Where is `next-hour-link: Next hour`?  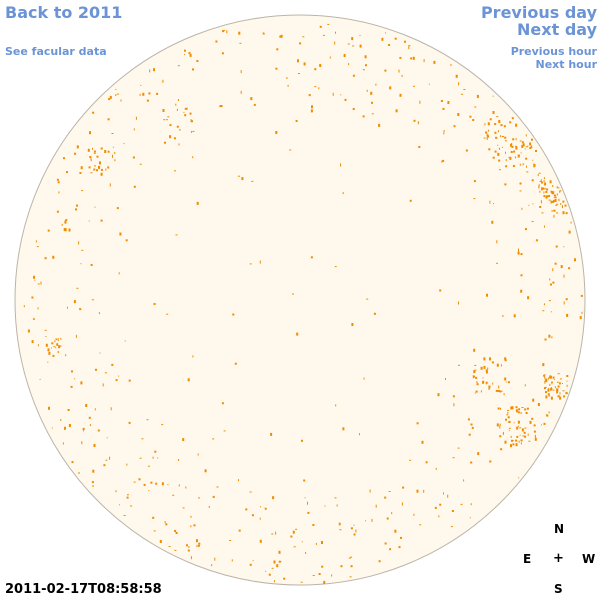
next-hour-link: Next hour is located at coordinates (566, 64).